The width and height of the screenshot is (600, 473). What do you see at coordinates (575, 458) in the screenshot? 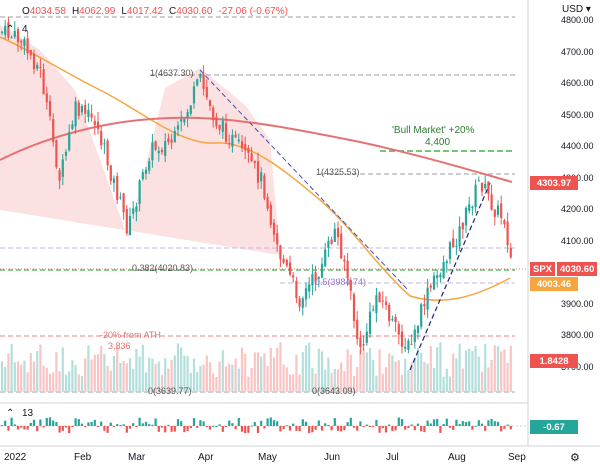
I see `gear-icon: ⚙` at bounding box center [575, 458].